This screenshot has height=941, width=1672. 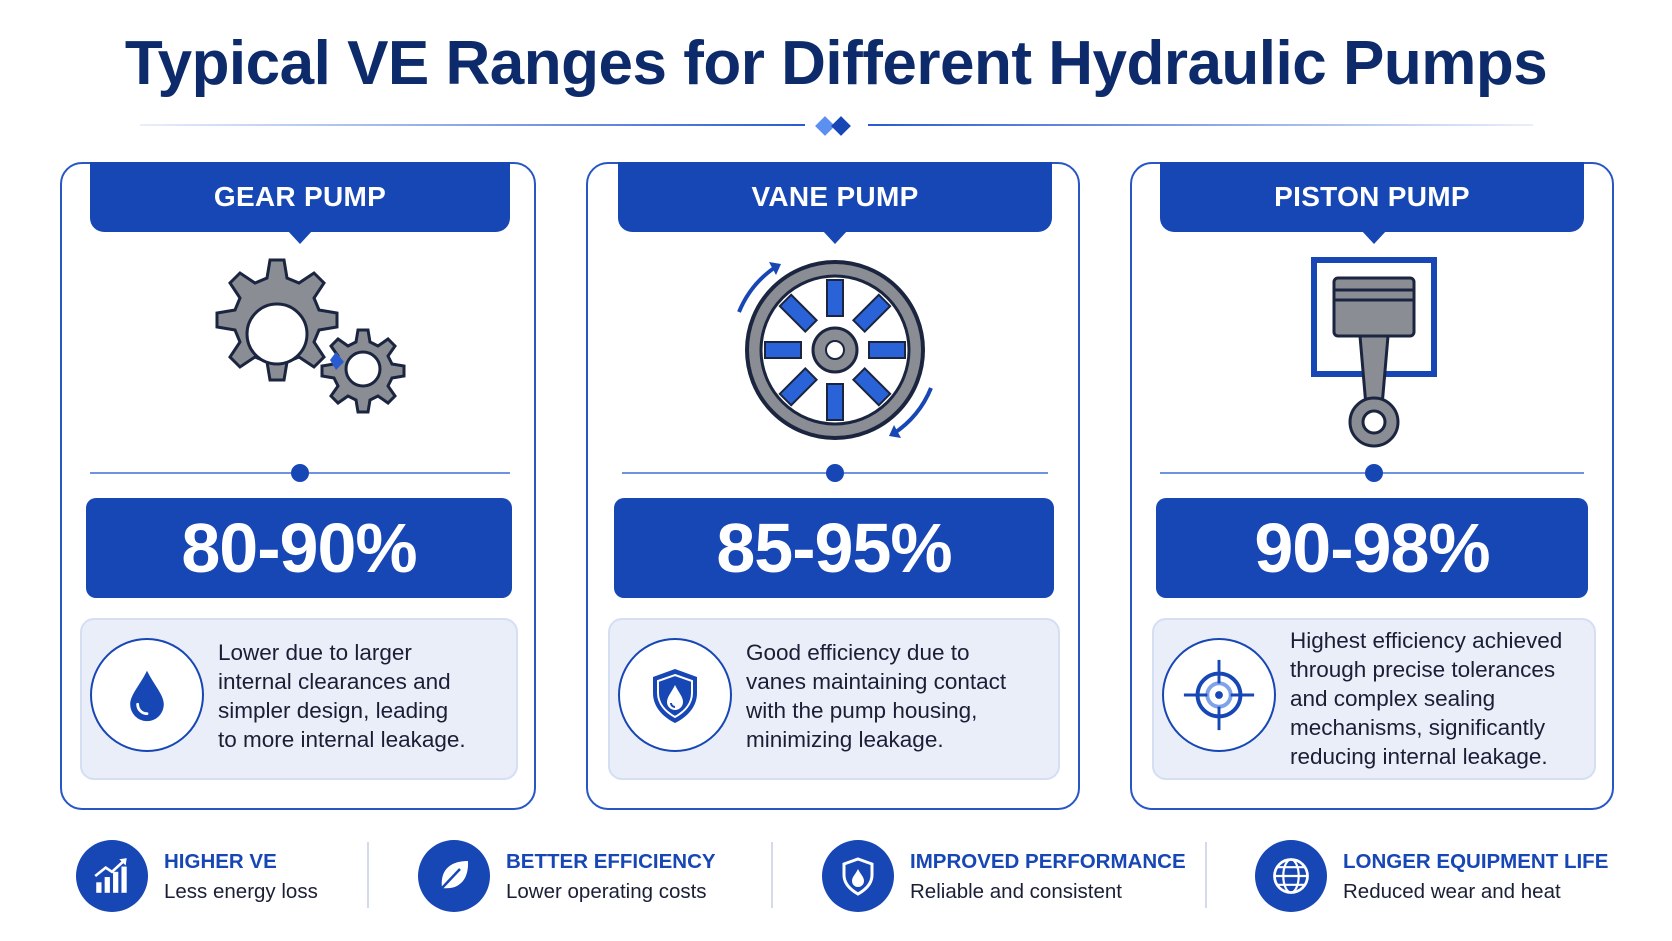 What do you see at coordinates (835, 197) in the screenshot?
I see `pump-card-title: VANE PUMP` at bounding box center [835, 197].